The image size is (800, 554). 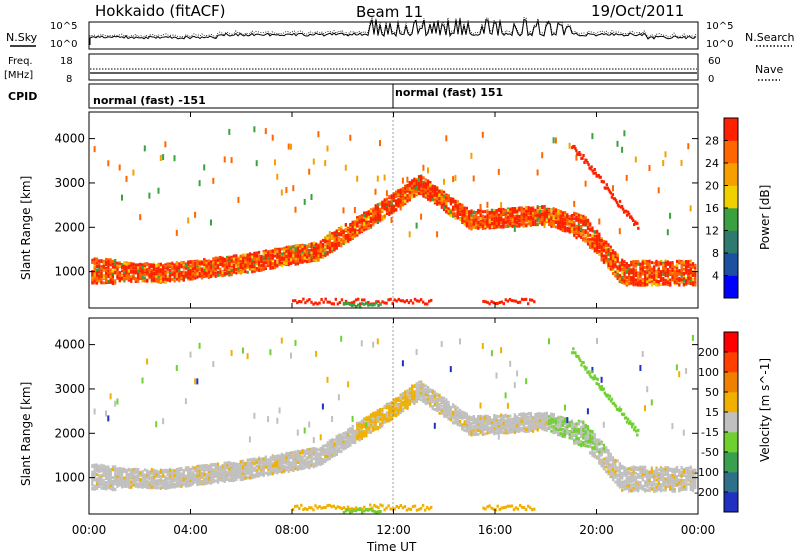 What do you see at coordinates (63, 26) in the screenshot?
I see `count-tick-left-top: 10^5` at bounding box center [63, 26].